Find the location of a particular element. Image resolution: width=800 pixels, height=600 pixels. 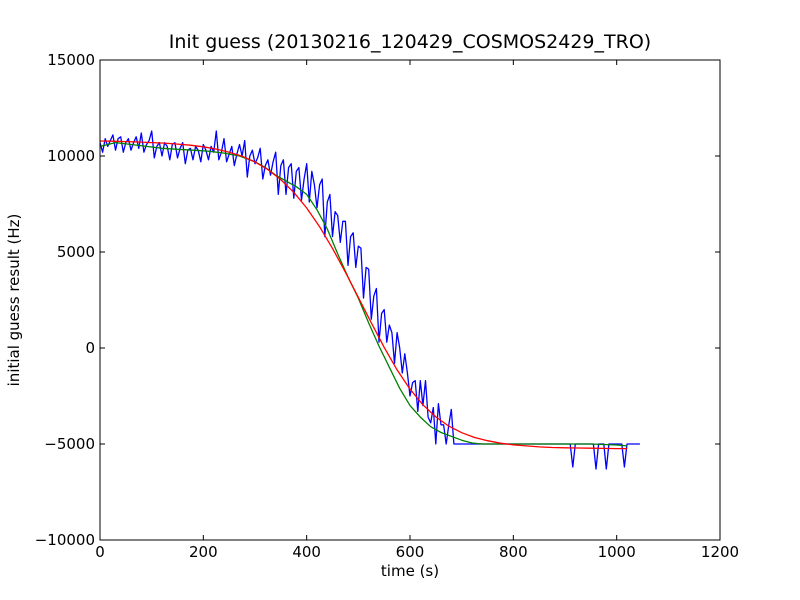

x-tick-label: 0 is located at coordinates (100, 552).